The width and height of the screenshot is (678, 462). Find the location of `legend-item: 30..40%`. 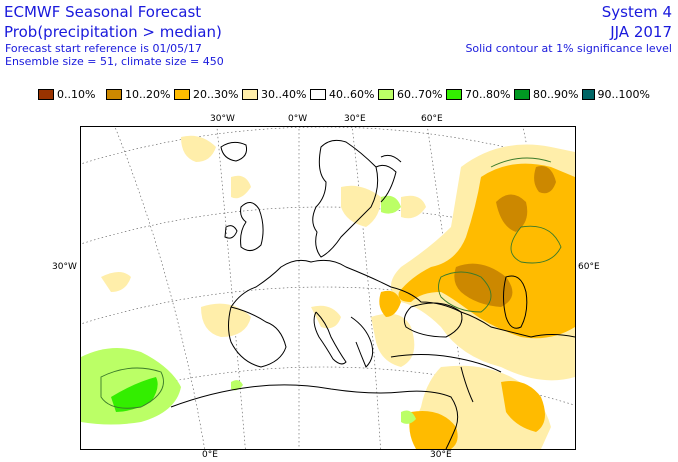

legend-item: 30..40% is located at coordinates (276, 94).